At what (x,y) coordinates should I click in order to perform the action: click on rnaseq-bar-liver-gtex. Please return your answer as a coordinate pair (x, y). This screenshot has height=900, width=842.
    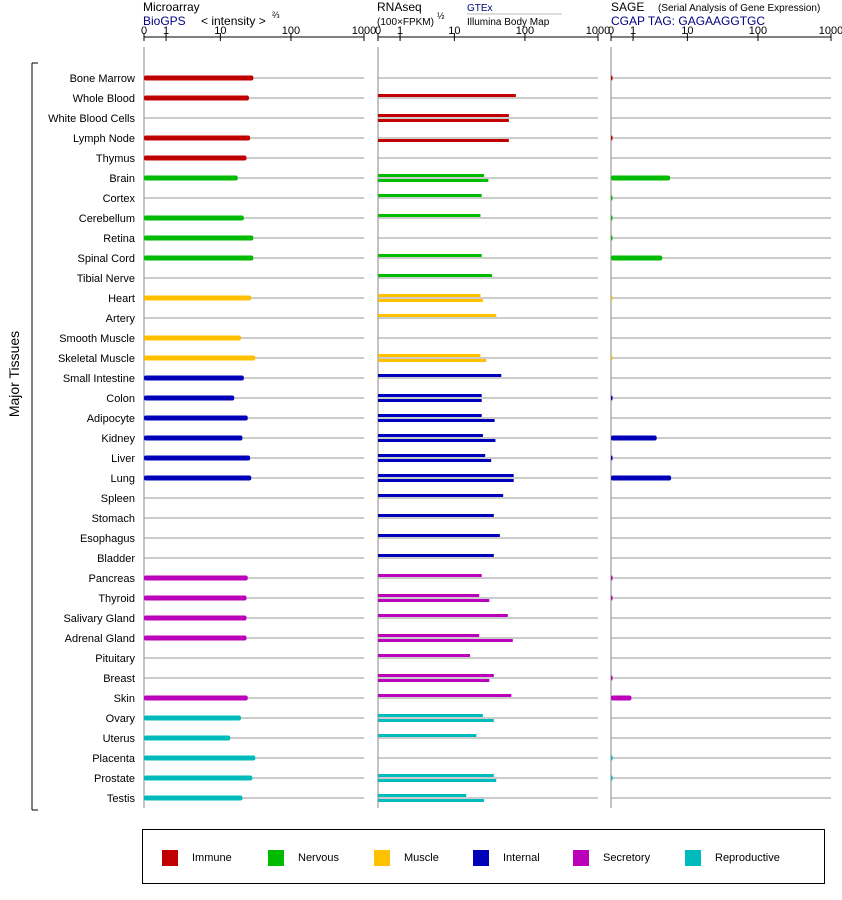
    Looking at the image, I should click on (432, 455).